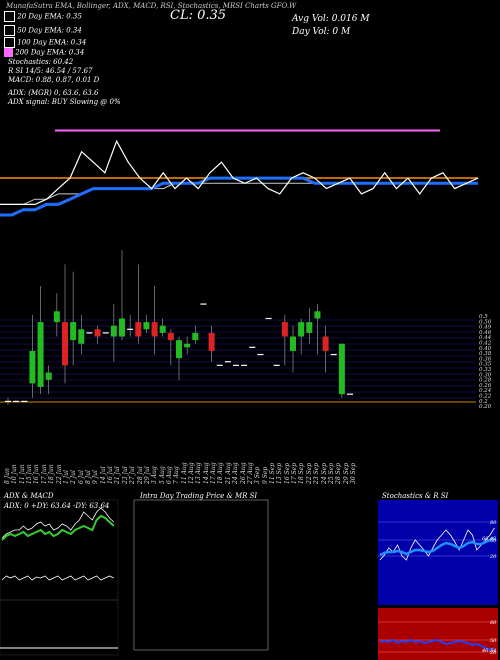 This screenshot has height=660, width=500. I want to click on stoch-tick-label: 50, so click(493, 541).